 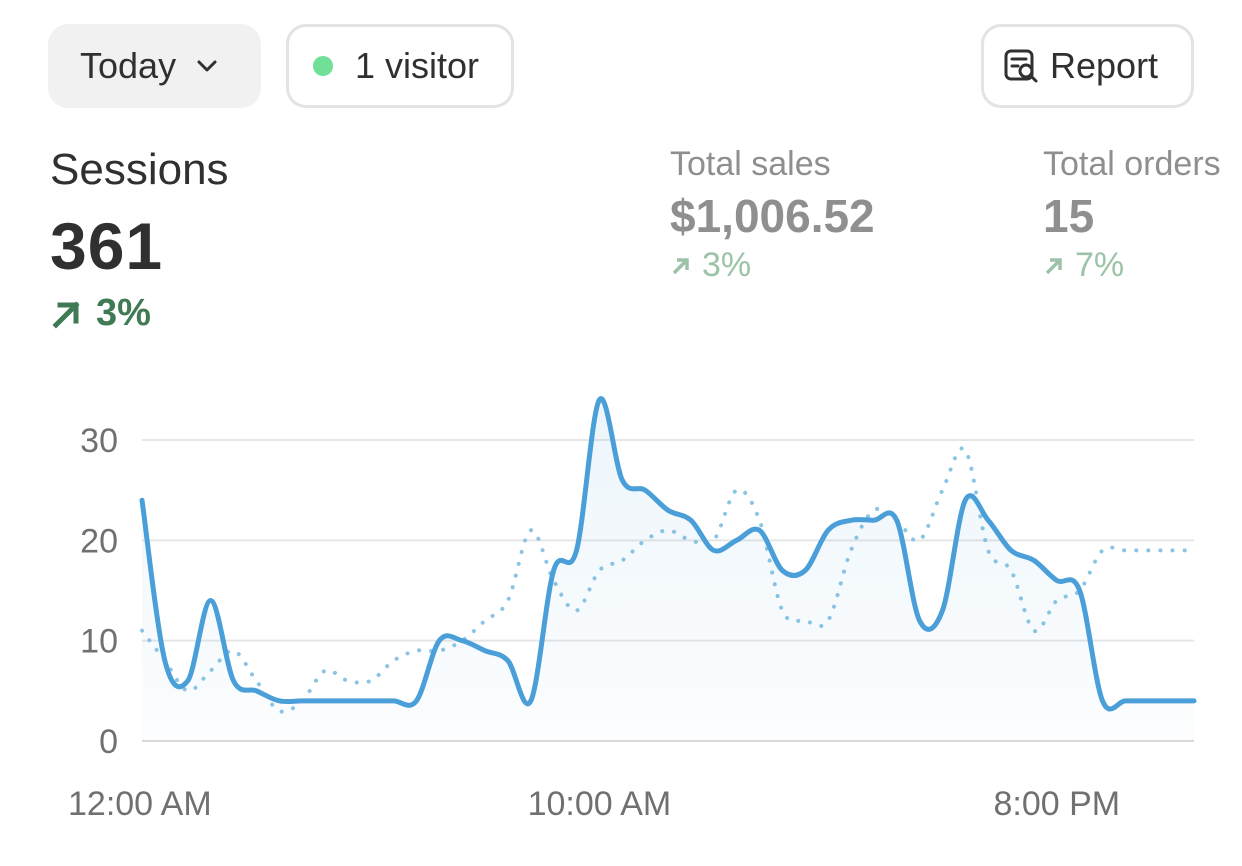 I want to click on total-sales-label: Total sales, so click(x=750, y=164).